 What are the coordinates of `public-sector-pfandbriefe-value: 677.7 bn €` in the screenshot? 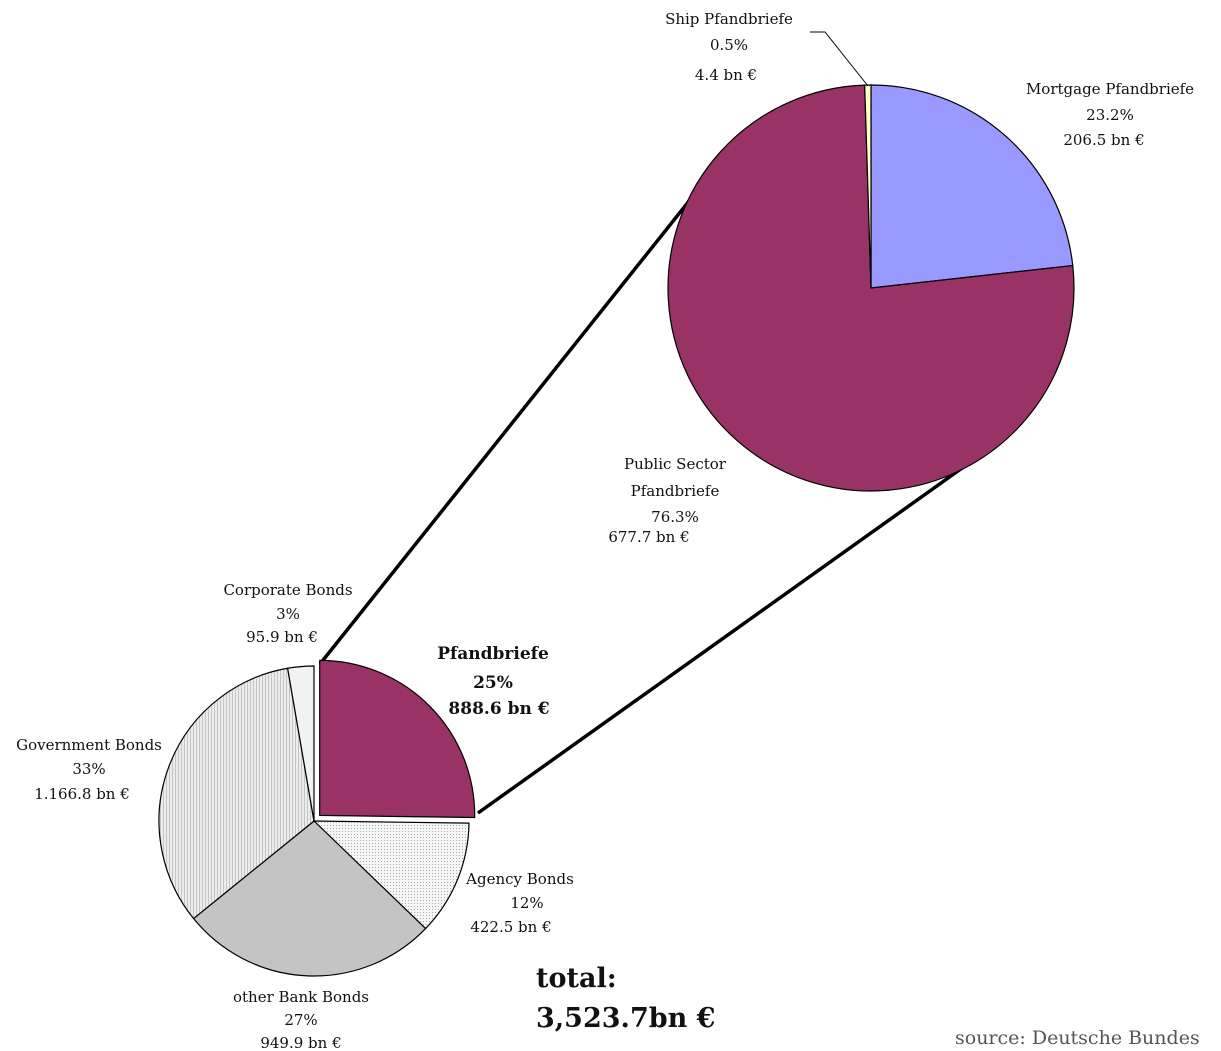 It's located at (648, 537).